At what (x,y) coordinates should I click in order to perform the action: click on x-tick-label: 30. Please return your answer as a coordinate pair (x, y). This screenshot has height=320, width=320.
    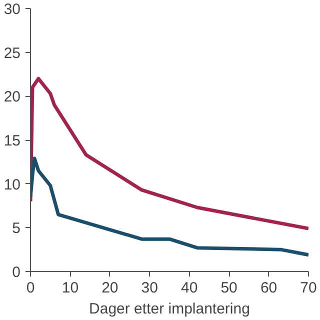
    Looking at the image, I should click on (149, 288).